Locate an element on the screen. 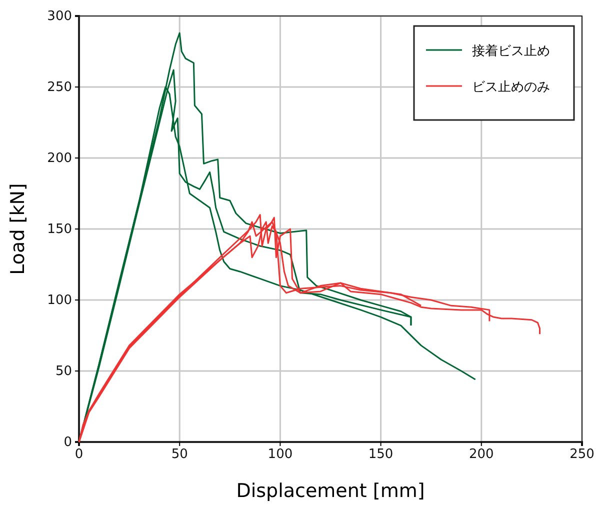 The image size is (596, 509). x-tick-label: 100 is located at coordinates (280, 454).